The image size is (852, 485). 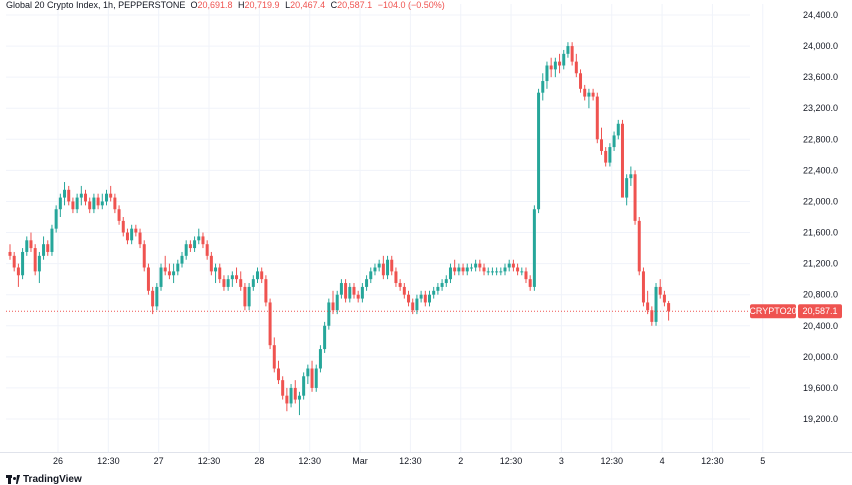 What do you see at coordinates (262, 5) in the screenshot?
I see `high-value: 20,719.9` at bounding box center [262, 5].